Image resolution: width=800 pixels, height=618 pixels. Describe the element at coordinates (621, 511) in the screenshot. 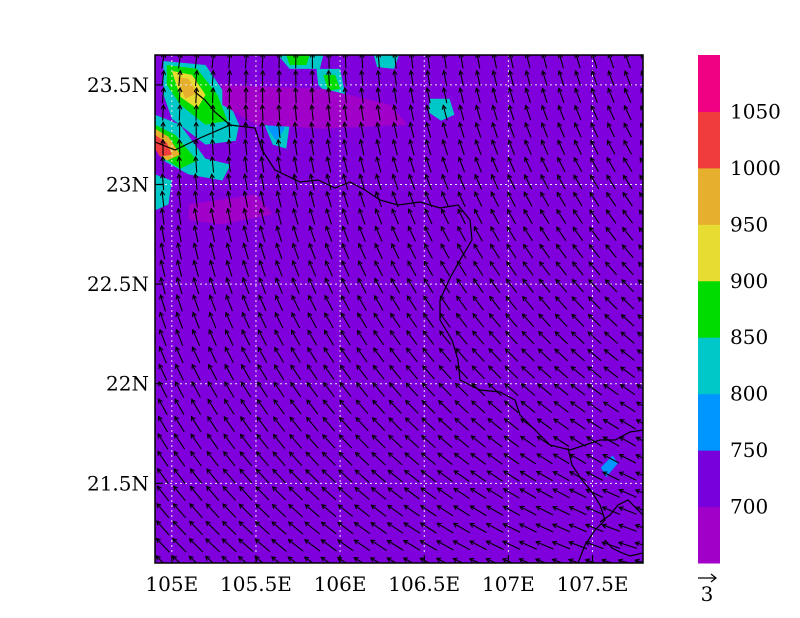

I see `coastline` at that location.